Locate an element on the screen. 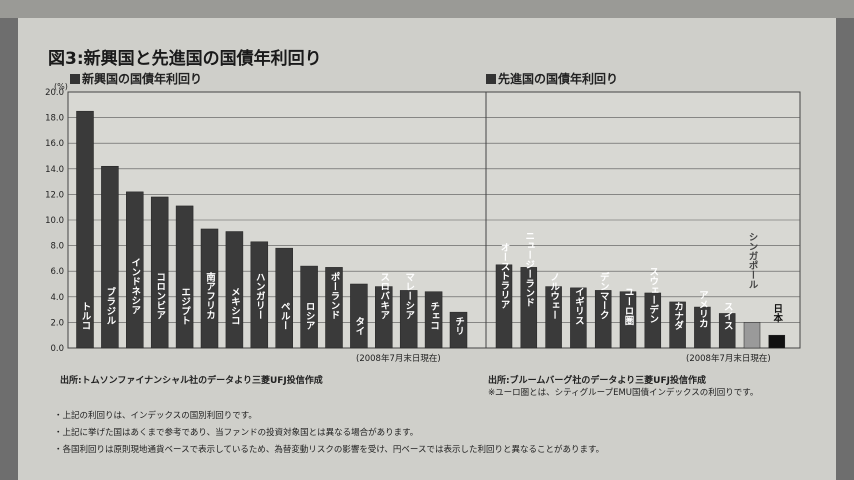 The height and width of the screenshot is (480, 854). developed-category-label: スウェーデン is located at coordinates (653, 294).